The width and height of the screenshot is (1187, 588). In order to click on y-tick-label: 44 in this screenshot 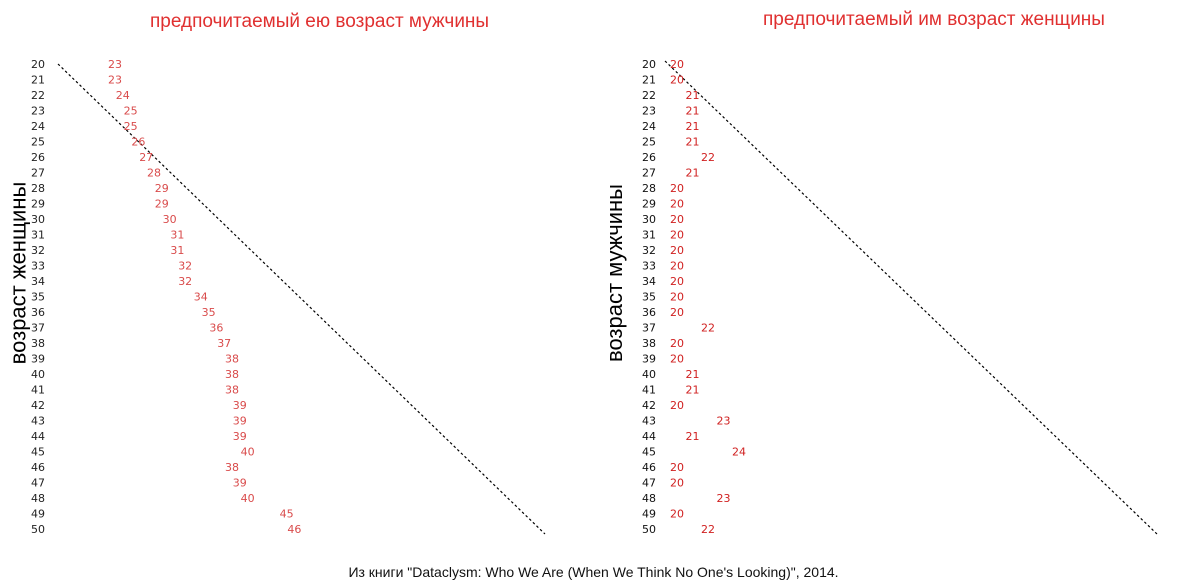, I will do `click(38, 436)`.